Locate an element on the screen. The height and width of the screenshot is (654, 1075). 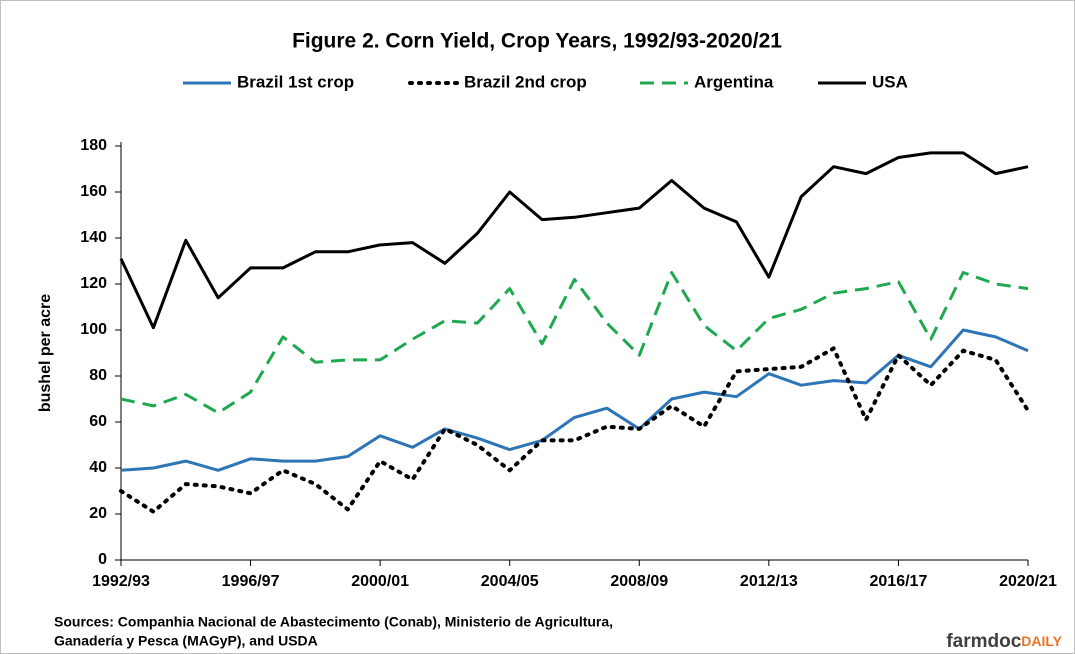
y-tick-label: 0 is located at coordinates (102, 559).